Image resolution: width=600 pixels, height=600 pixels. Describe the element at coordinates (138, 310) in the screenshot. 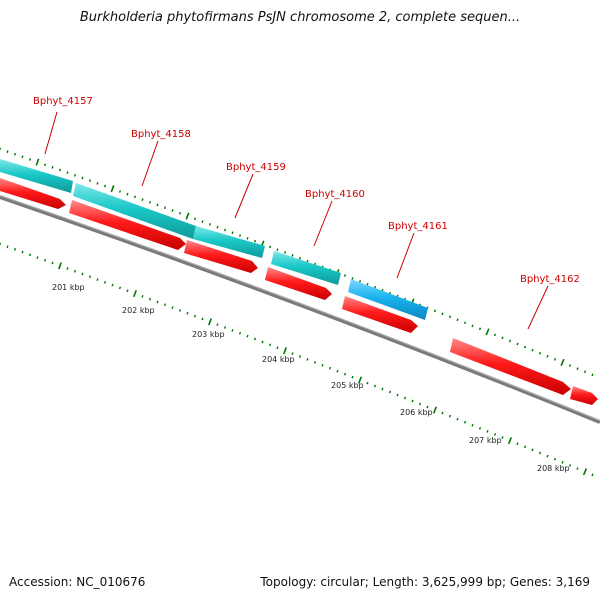

I see `kbp-label: 202 kbp` at that location.